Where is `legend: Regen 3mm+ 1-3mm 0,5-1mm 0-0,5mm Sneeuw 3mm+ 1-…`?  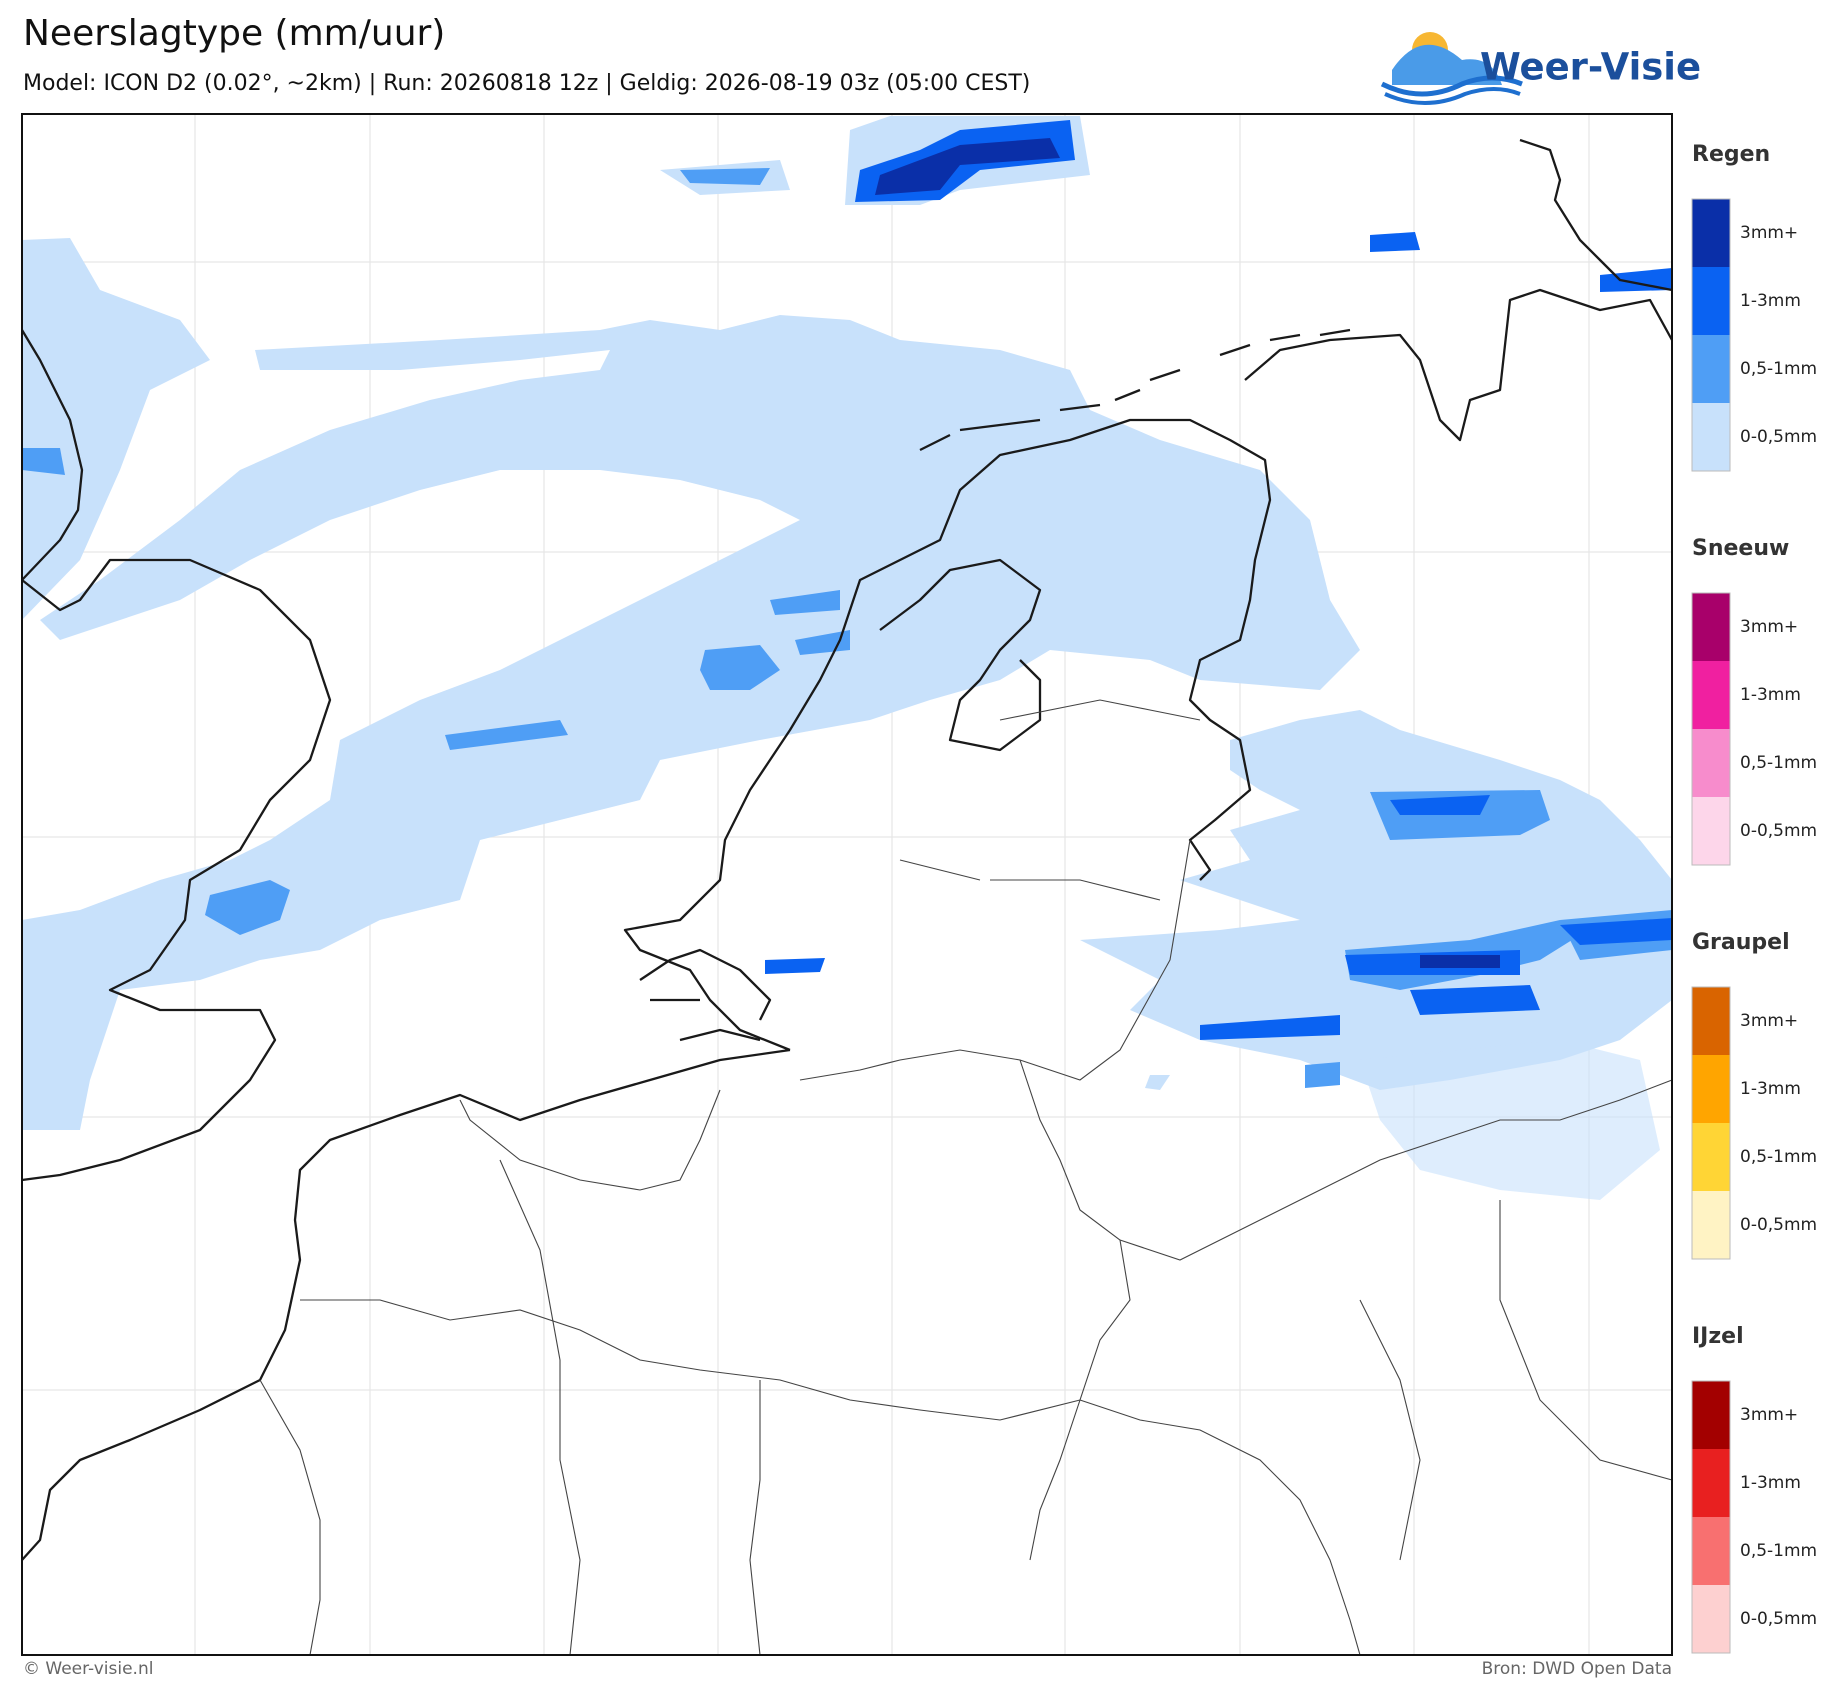 legend: Regen 3mm+ 1-3mm 0,5-1mm 0-0,5mm Sneeuw 3mm+ 1-… is located at coordinates (1754, 898).